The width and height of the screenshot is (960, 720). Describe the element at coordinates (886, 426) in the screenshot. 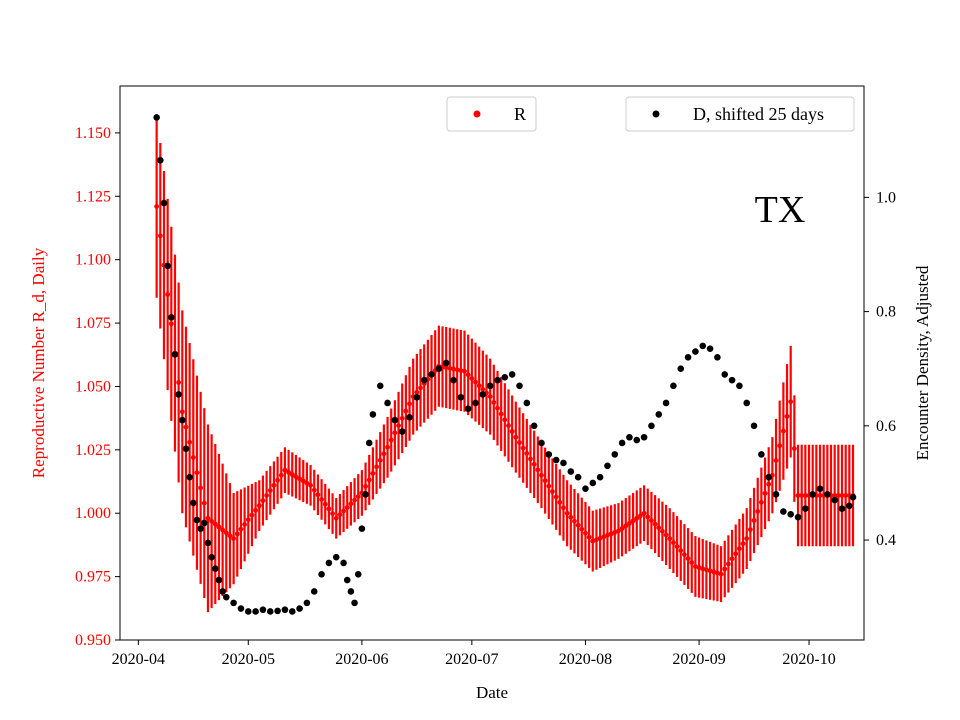

I see `y-right-tick-label: 0.6` at that location.